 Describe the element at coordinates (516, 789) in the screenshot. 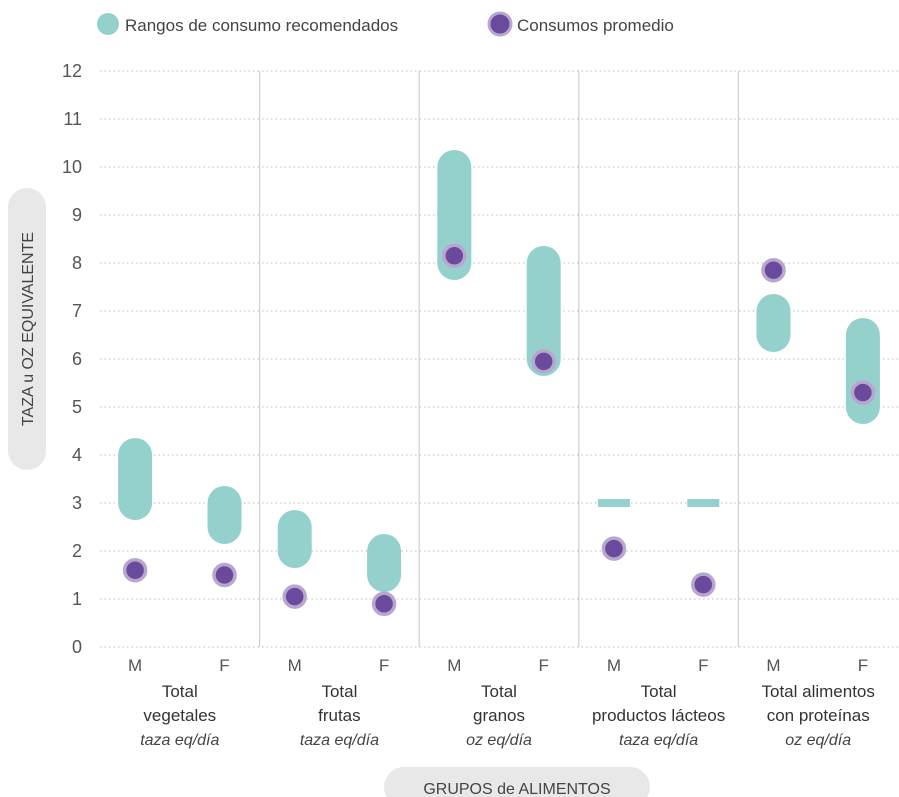

I see `x-axis-title-text: GRUPOS de ALIMENTOS` at that location.